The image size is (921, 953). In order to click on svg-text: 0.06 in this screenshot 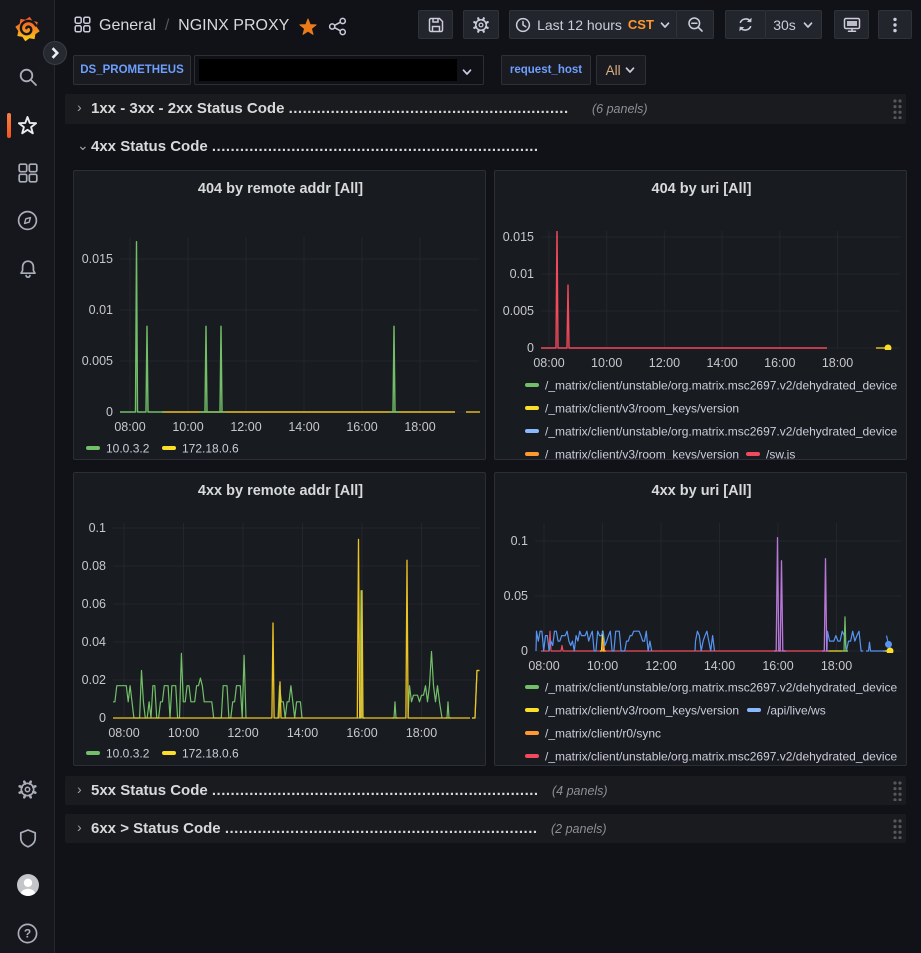, I will do `click(94, 604)`.